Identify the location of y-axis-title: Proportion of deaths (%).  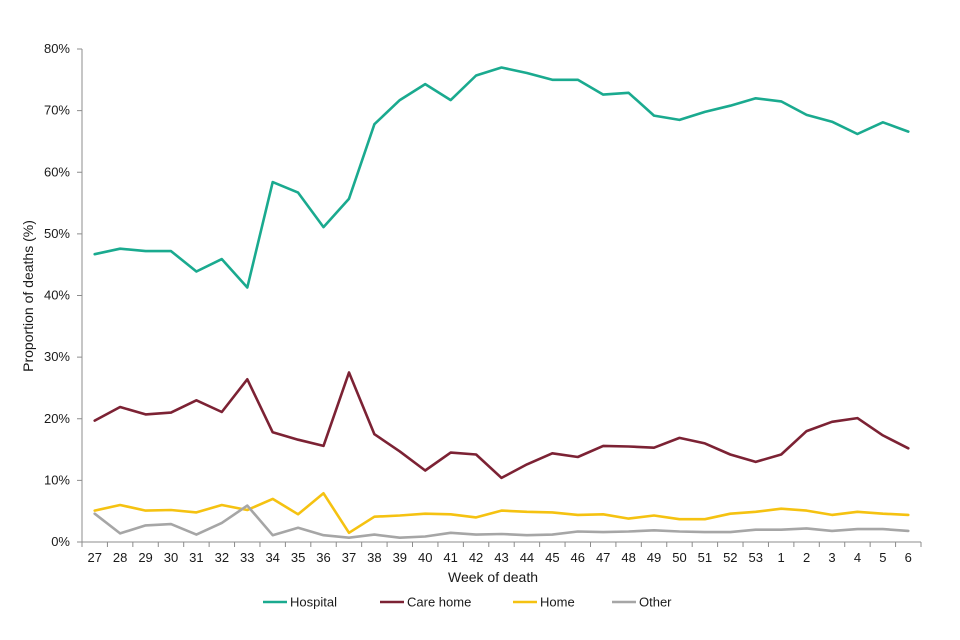
(28, 296).